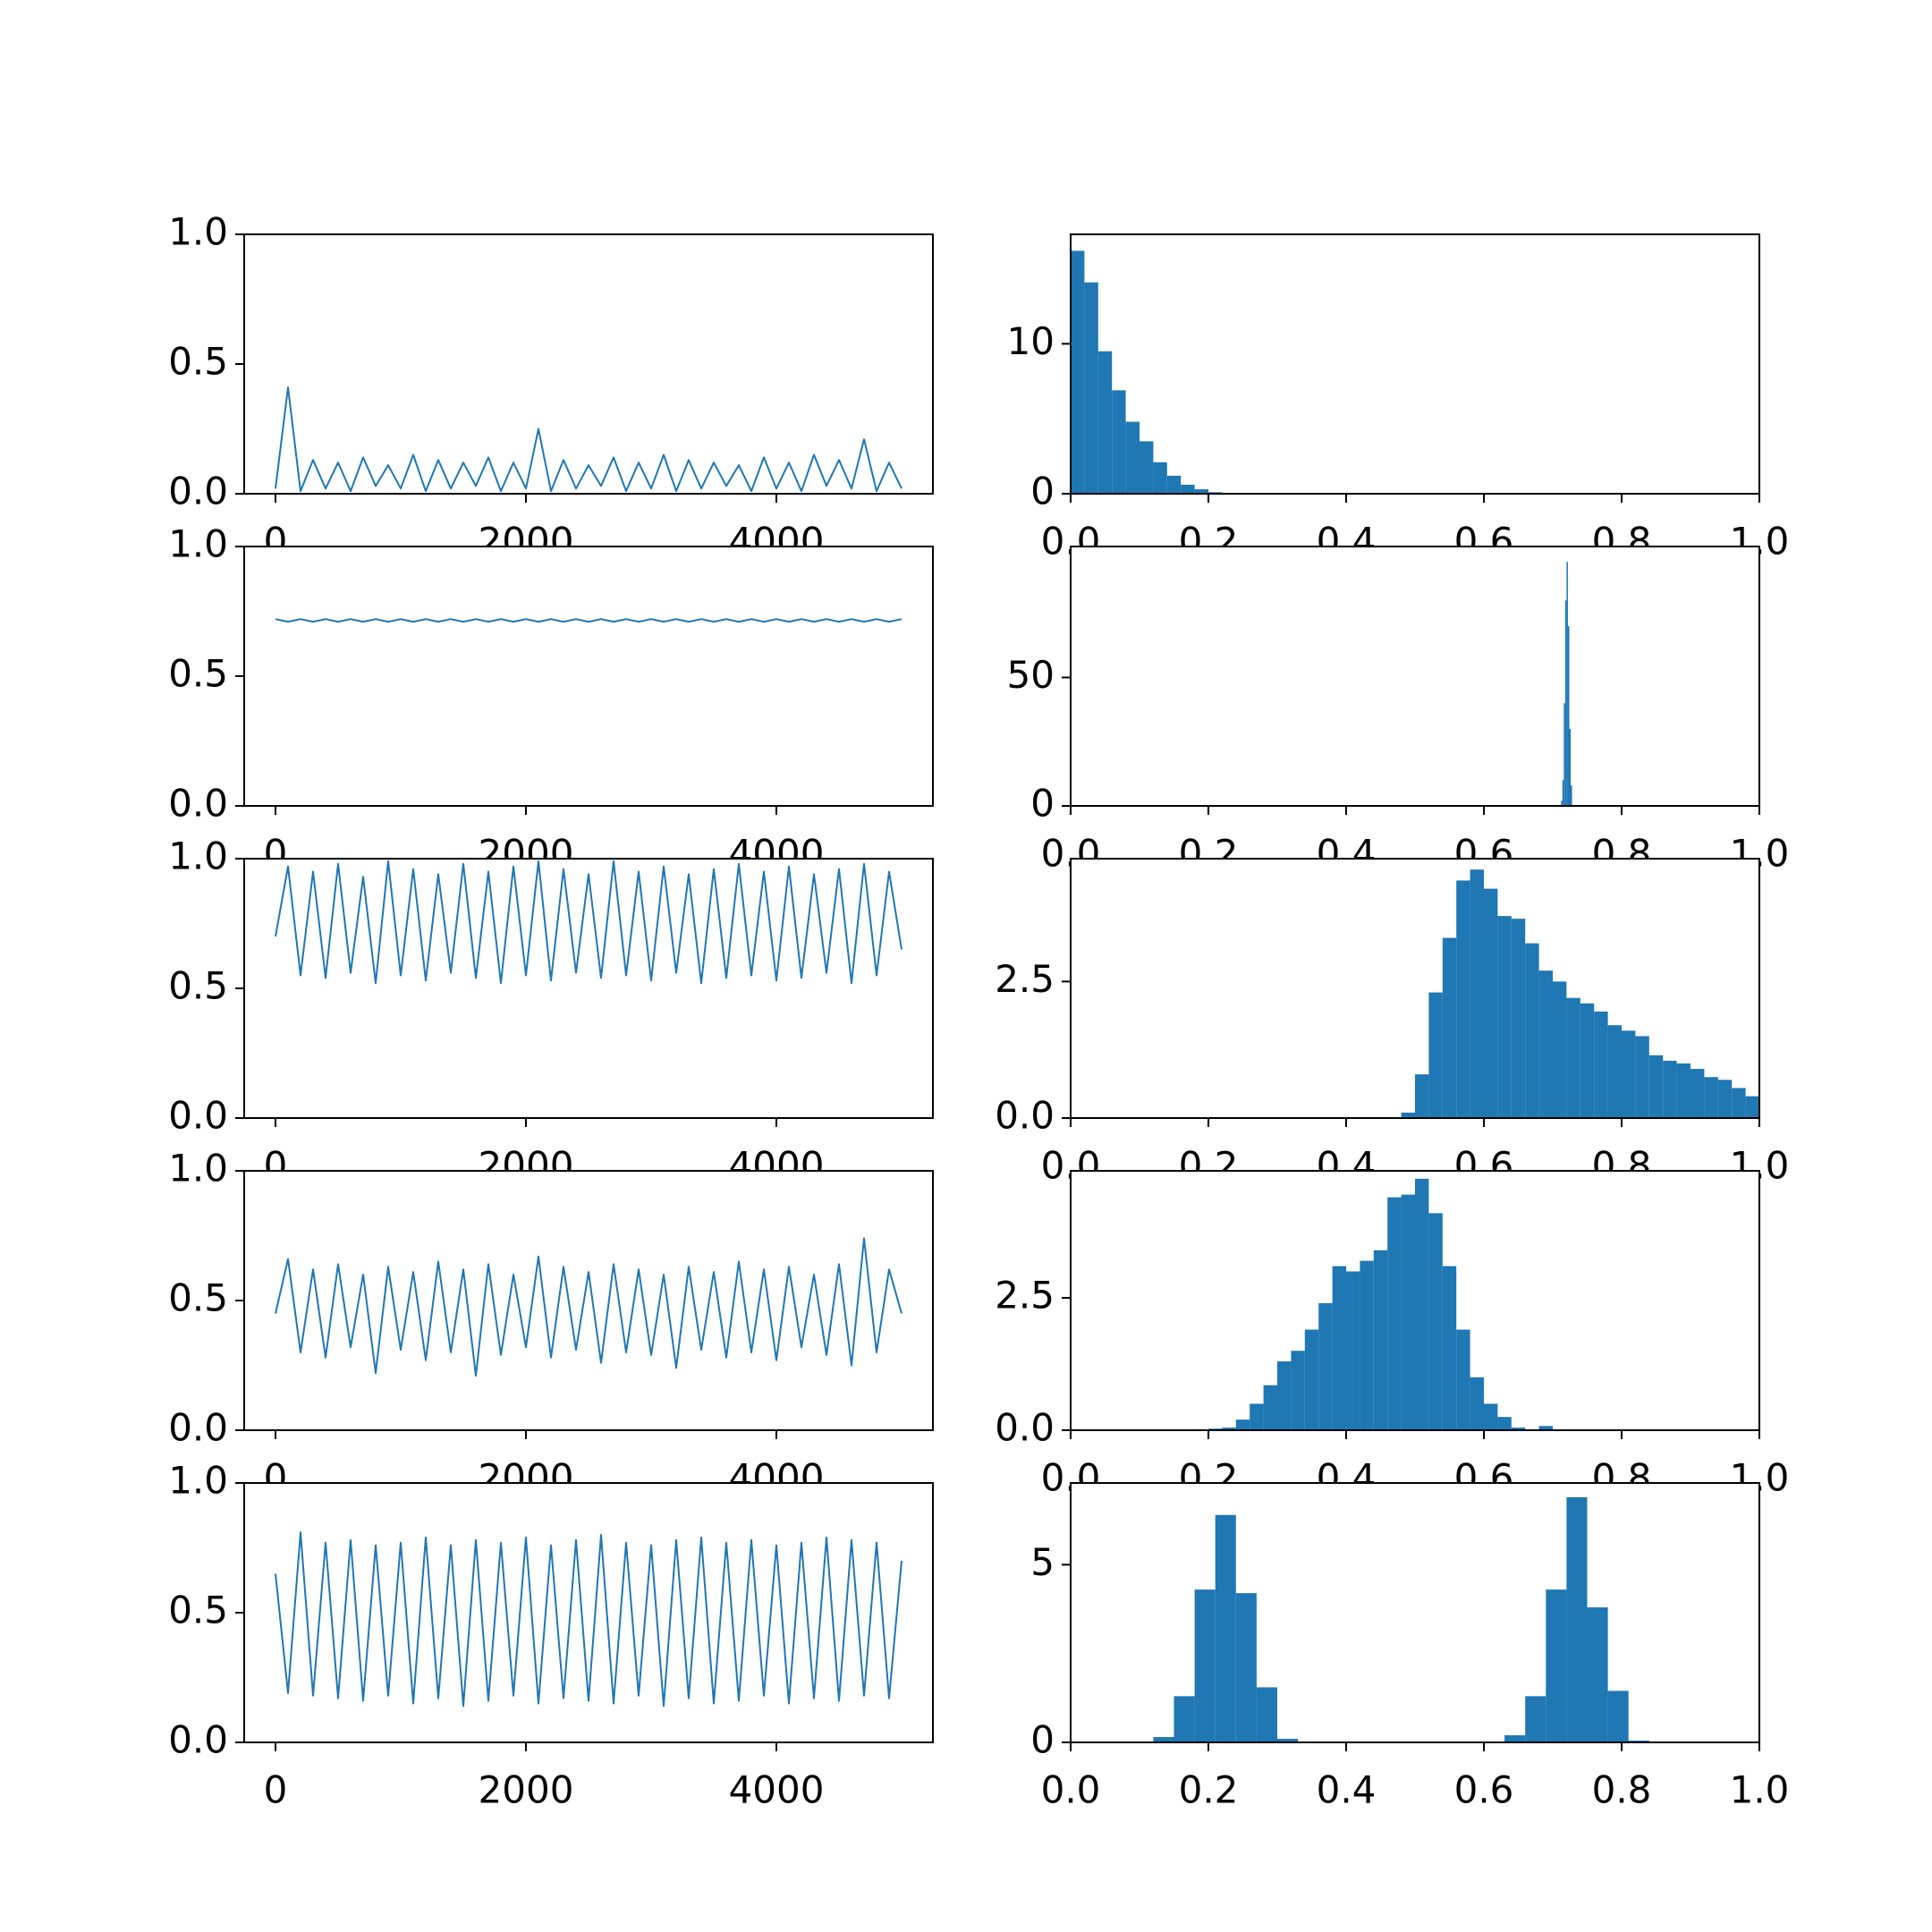 Image resolution: width=1932 pixels, height=1932 pixels. I want to click on x-tick-label: 4000, so click(777, 1790).